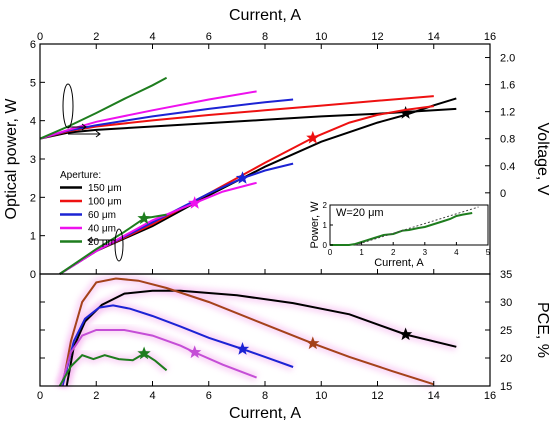 The image size is (550, 426). I want to click on top-right-ytick-label-3: 1.2, so click(507, 113).